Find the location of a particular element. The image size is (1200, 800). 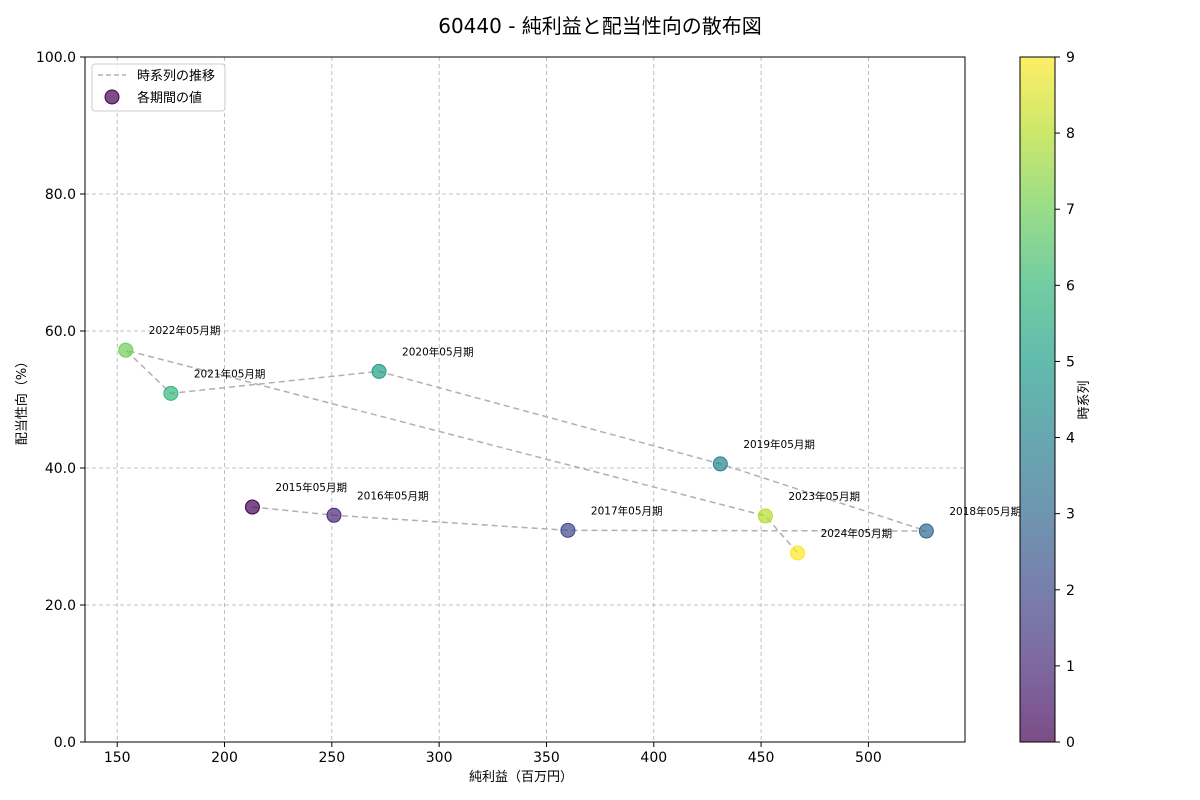

x-tick-label: 300 is located at coordinates (439, 758).